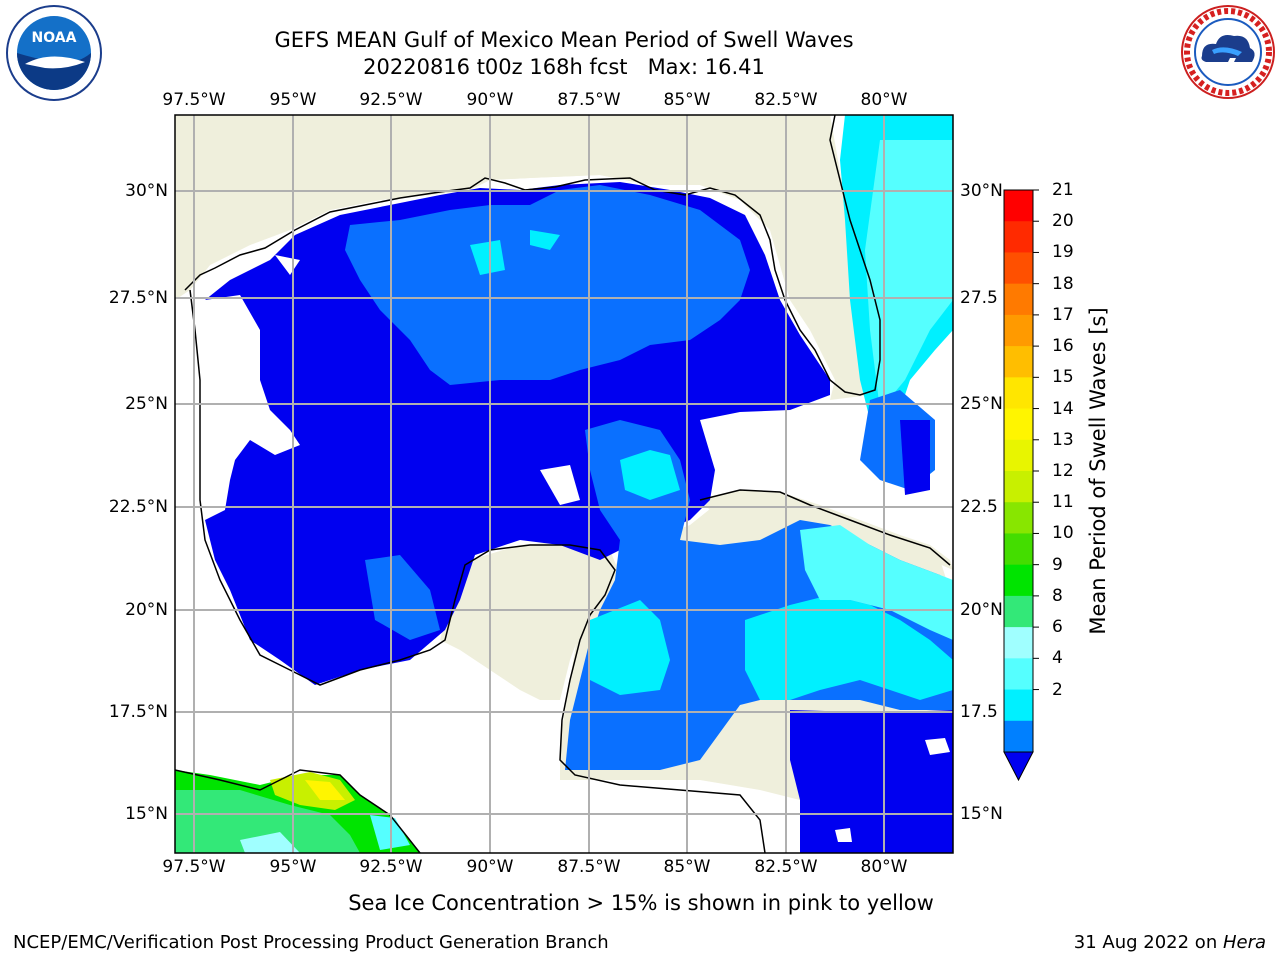 The height and width of the screenshot is (960, 1280). I want to click on lon-tick-bottom: 92.5°W, so click(391, 867).